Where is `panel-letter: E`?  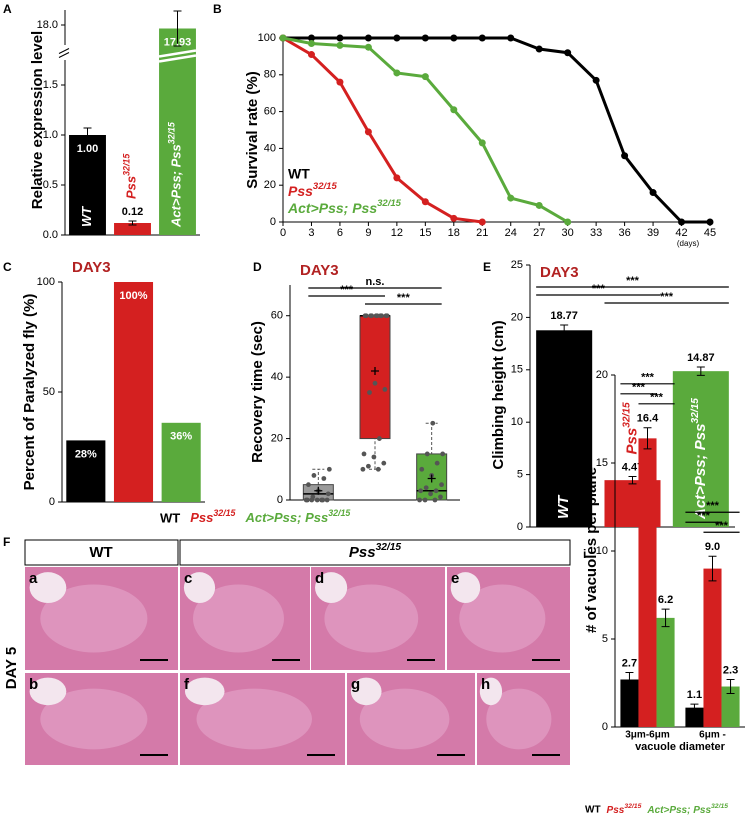 panel-letter: E is located at coordinates (487, 267).